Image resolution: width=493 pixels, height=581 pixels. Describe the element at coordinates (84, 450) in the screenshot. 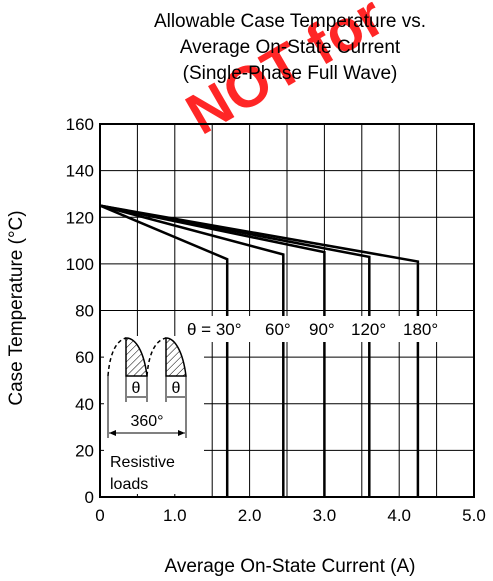

I see `y-tick-label: 20` at that location.